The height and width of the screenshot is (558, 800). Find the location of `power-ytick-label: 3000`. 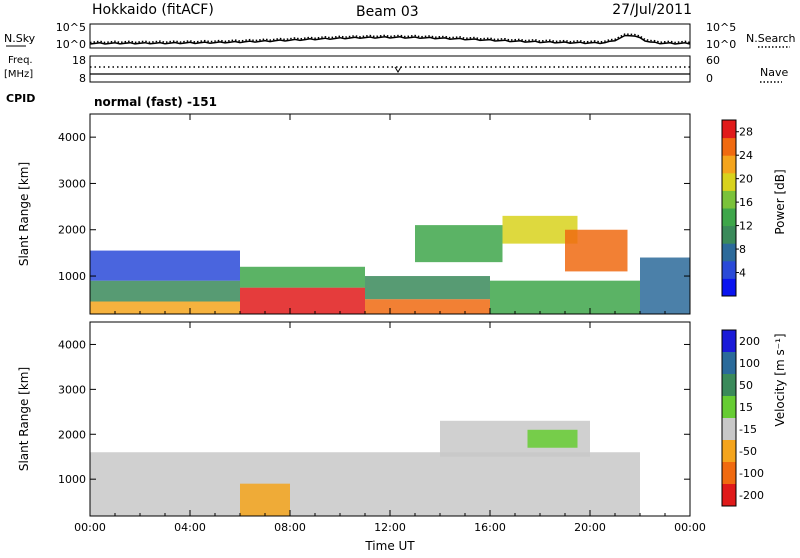

power-ytick-label: 3000 is located at coordinates (72, 183).